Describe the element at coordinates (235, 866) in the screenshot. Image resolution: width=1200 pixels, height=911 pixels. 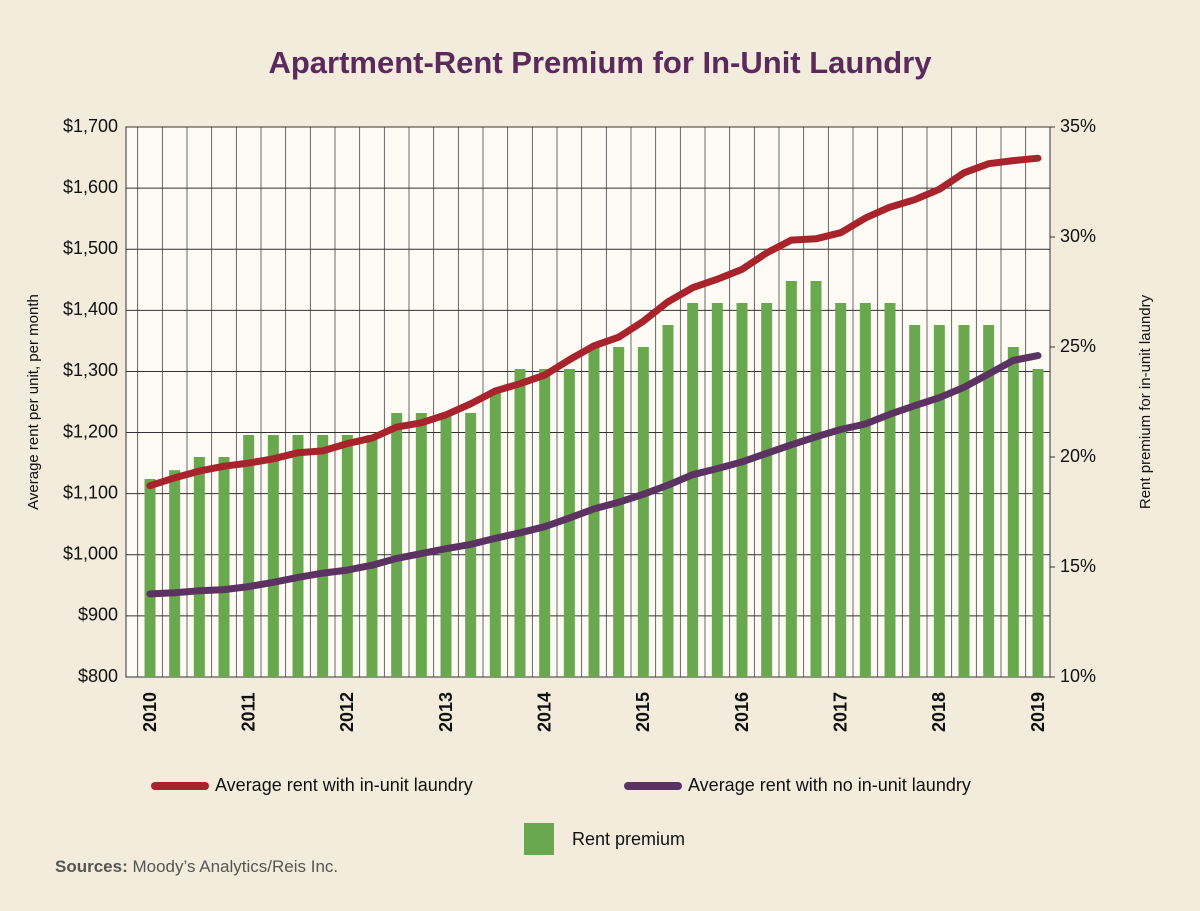
I see `source-text: Moody’s Analytics/Reis Inc.` at that location.